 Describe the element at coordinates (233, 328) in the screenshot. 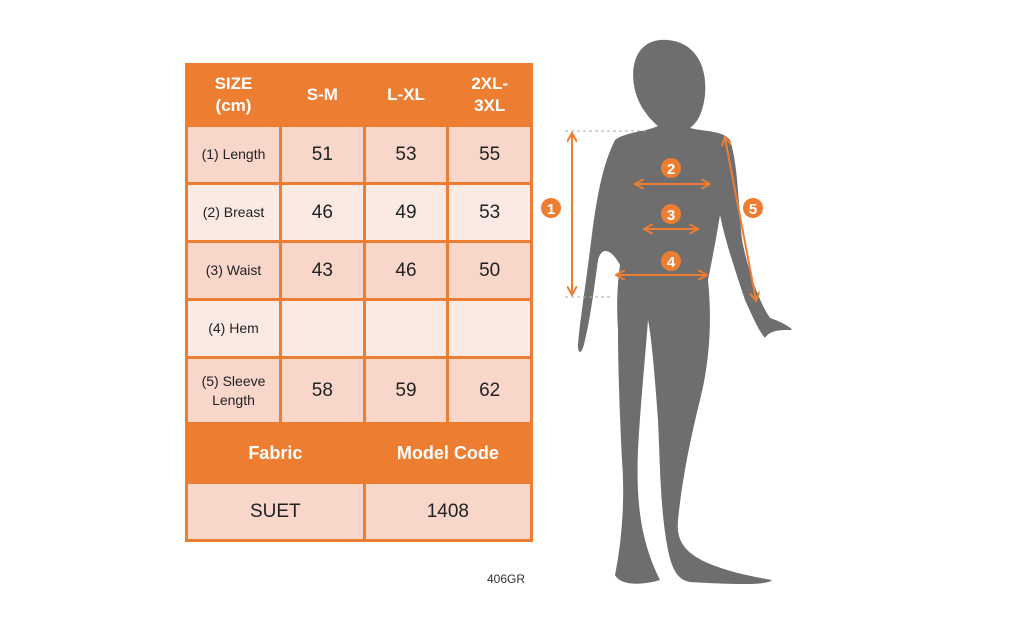

I see `row-label: (4) Hem` at that location.